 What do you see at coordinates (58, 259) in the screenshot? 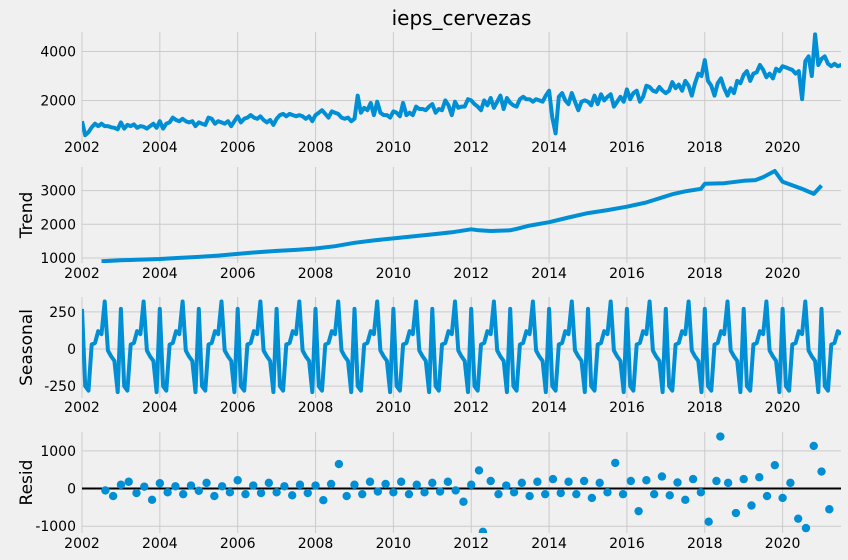
I see `y-tick-label: 1000` at bounding box center [58, 259].